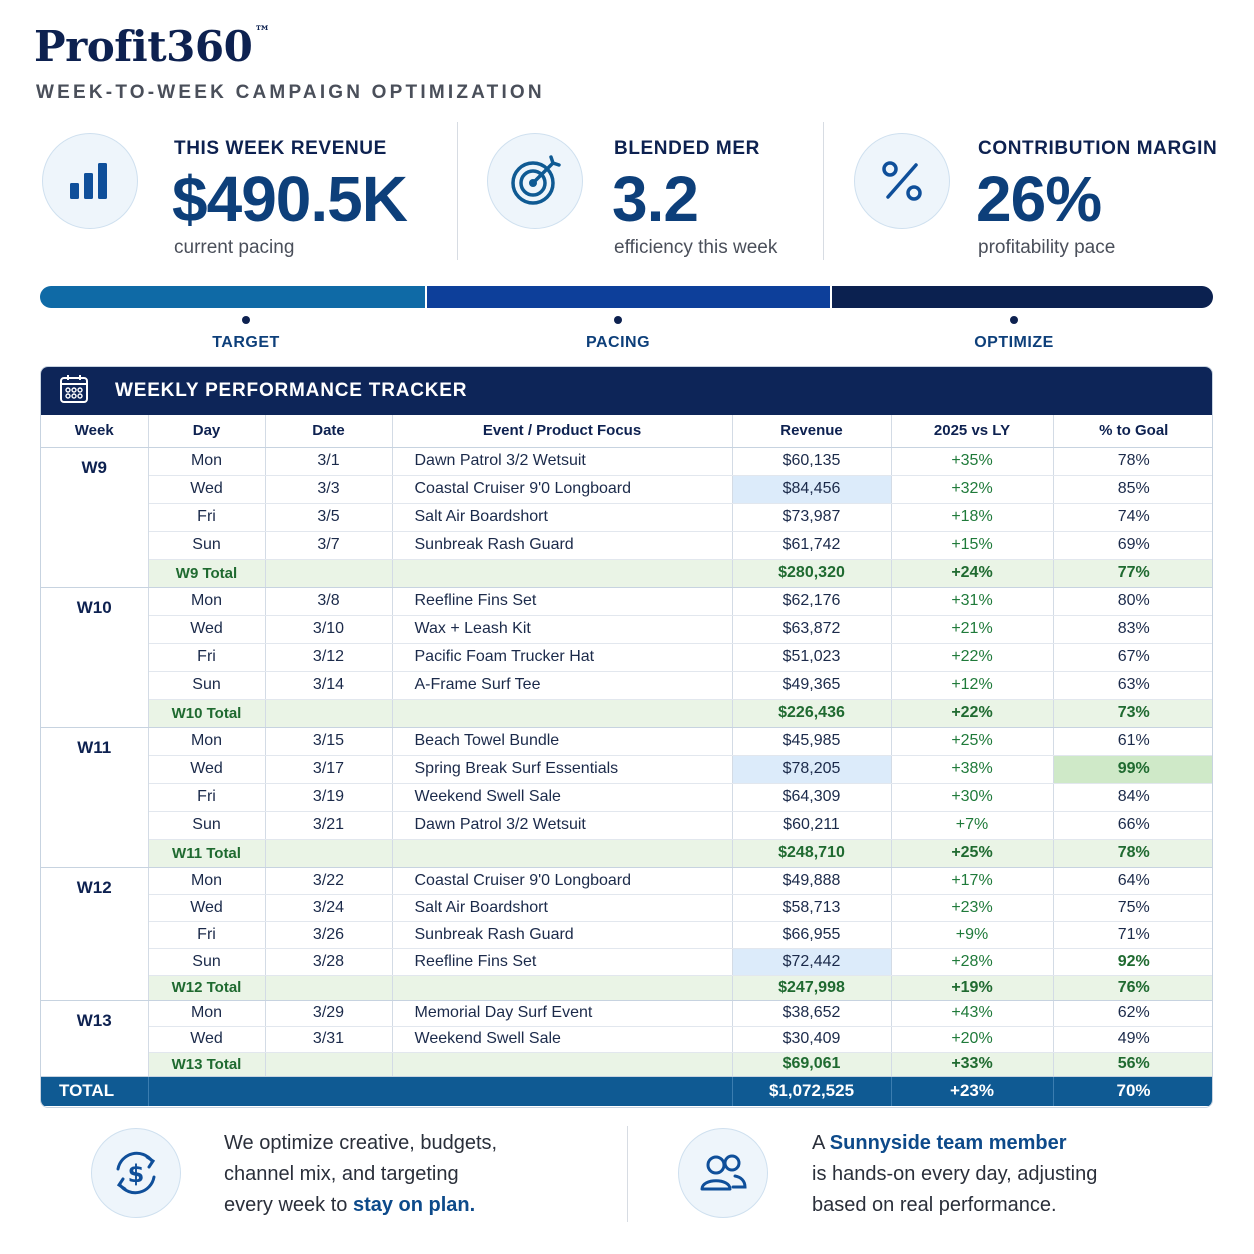 Image resolution: width=1254 pixels, height=1254 pixels. I want to click on goal-cell: 99%, so click(1132, 769).